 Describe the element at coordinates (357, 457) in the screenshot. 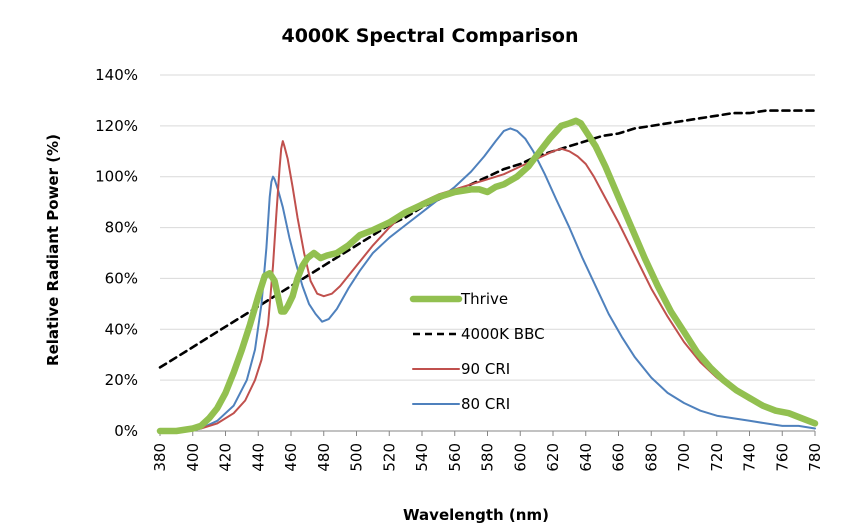

I see `x-tick-label: 500` at that location.